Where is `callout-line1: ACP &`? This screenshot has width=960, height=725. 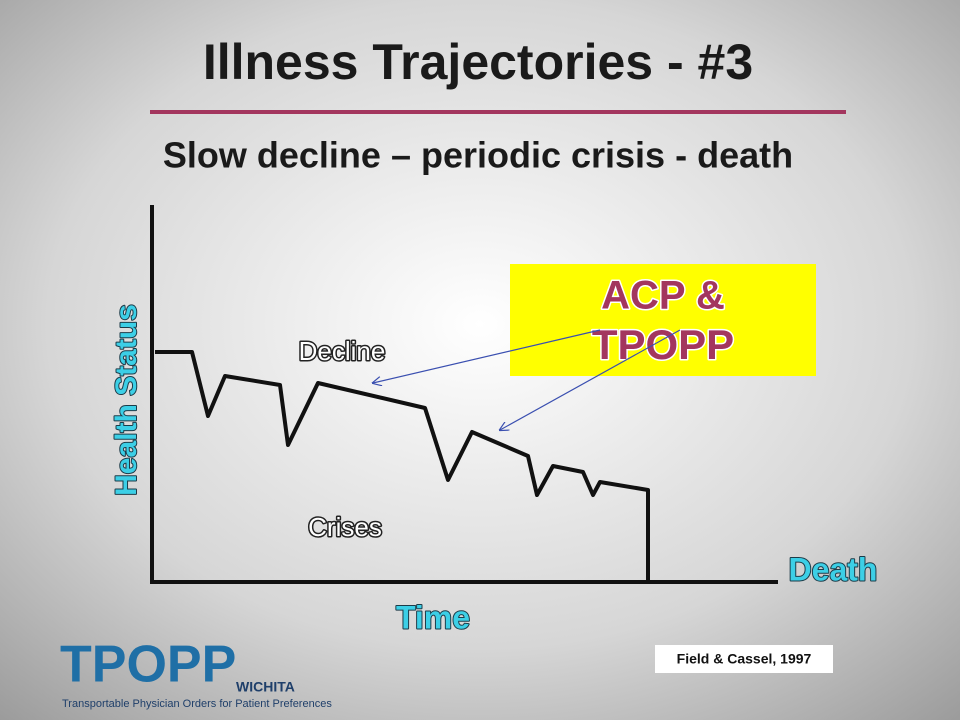
callout-line1: ACP & is located at coordinates (663, 296).